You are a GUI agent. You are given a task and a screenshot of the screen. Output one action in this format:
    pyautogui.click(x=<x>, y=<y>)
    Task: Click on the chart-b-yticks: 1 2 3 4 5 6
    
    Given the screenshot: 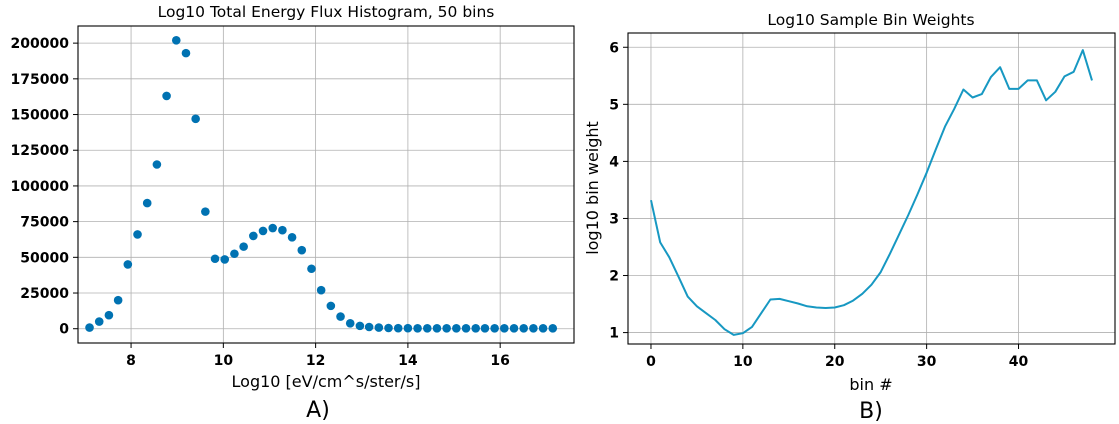 What is the action you would take?
    pyautogui.click(x=618, y=191)
    